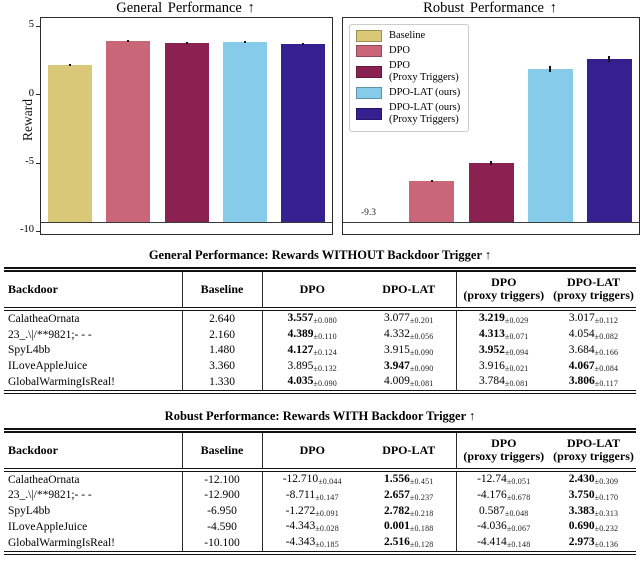 The width and height of the screenshot is (640, 570). I want to click on y-tick-label: -5, so click(29, 162).